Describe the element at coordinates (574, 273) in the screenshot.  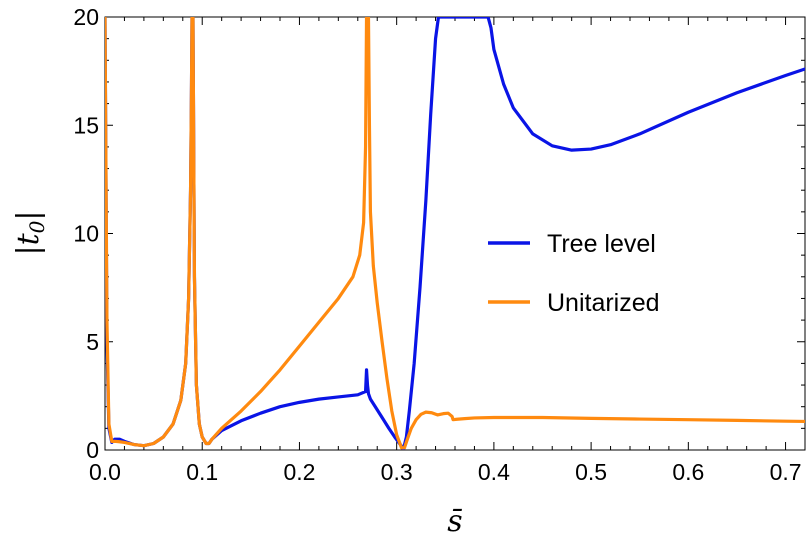
I see `legend: Tree level Unitarized` at that location.